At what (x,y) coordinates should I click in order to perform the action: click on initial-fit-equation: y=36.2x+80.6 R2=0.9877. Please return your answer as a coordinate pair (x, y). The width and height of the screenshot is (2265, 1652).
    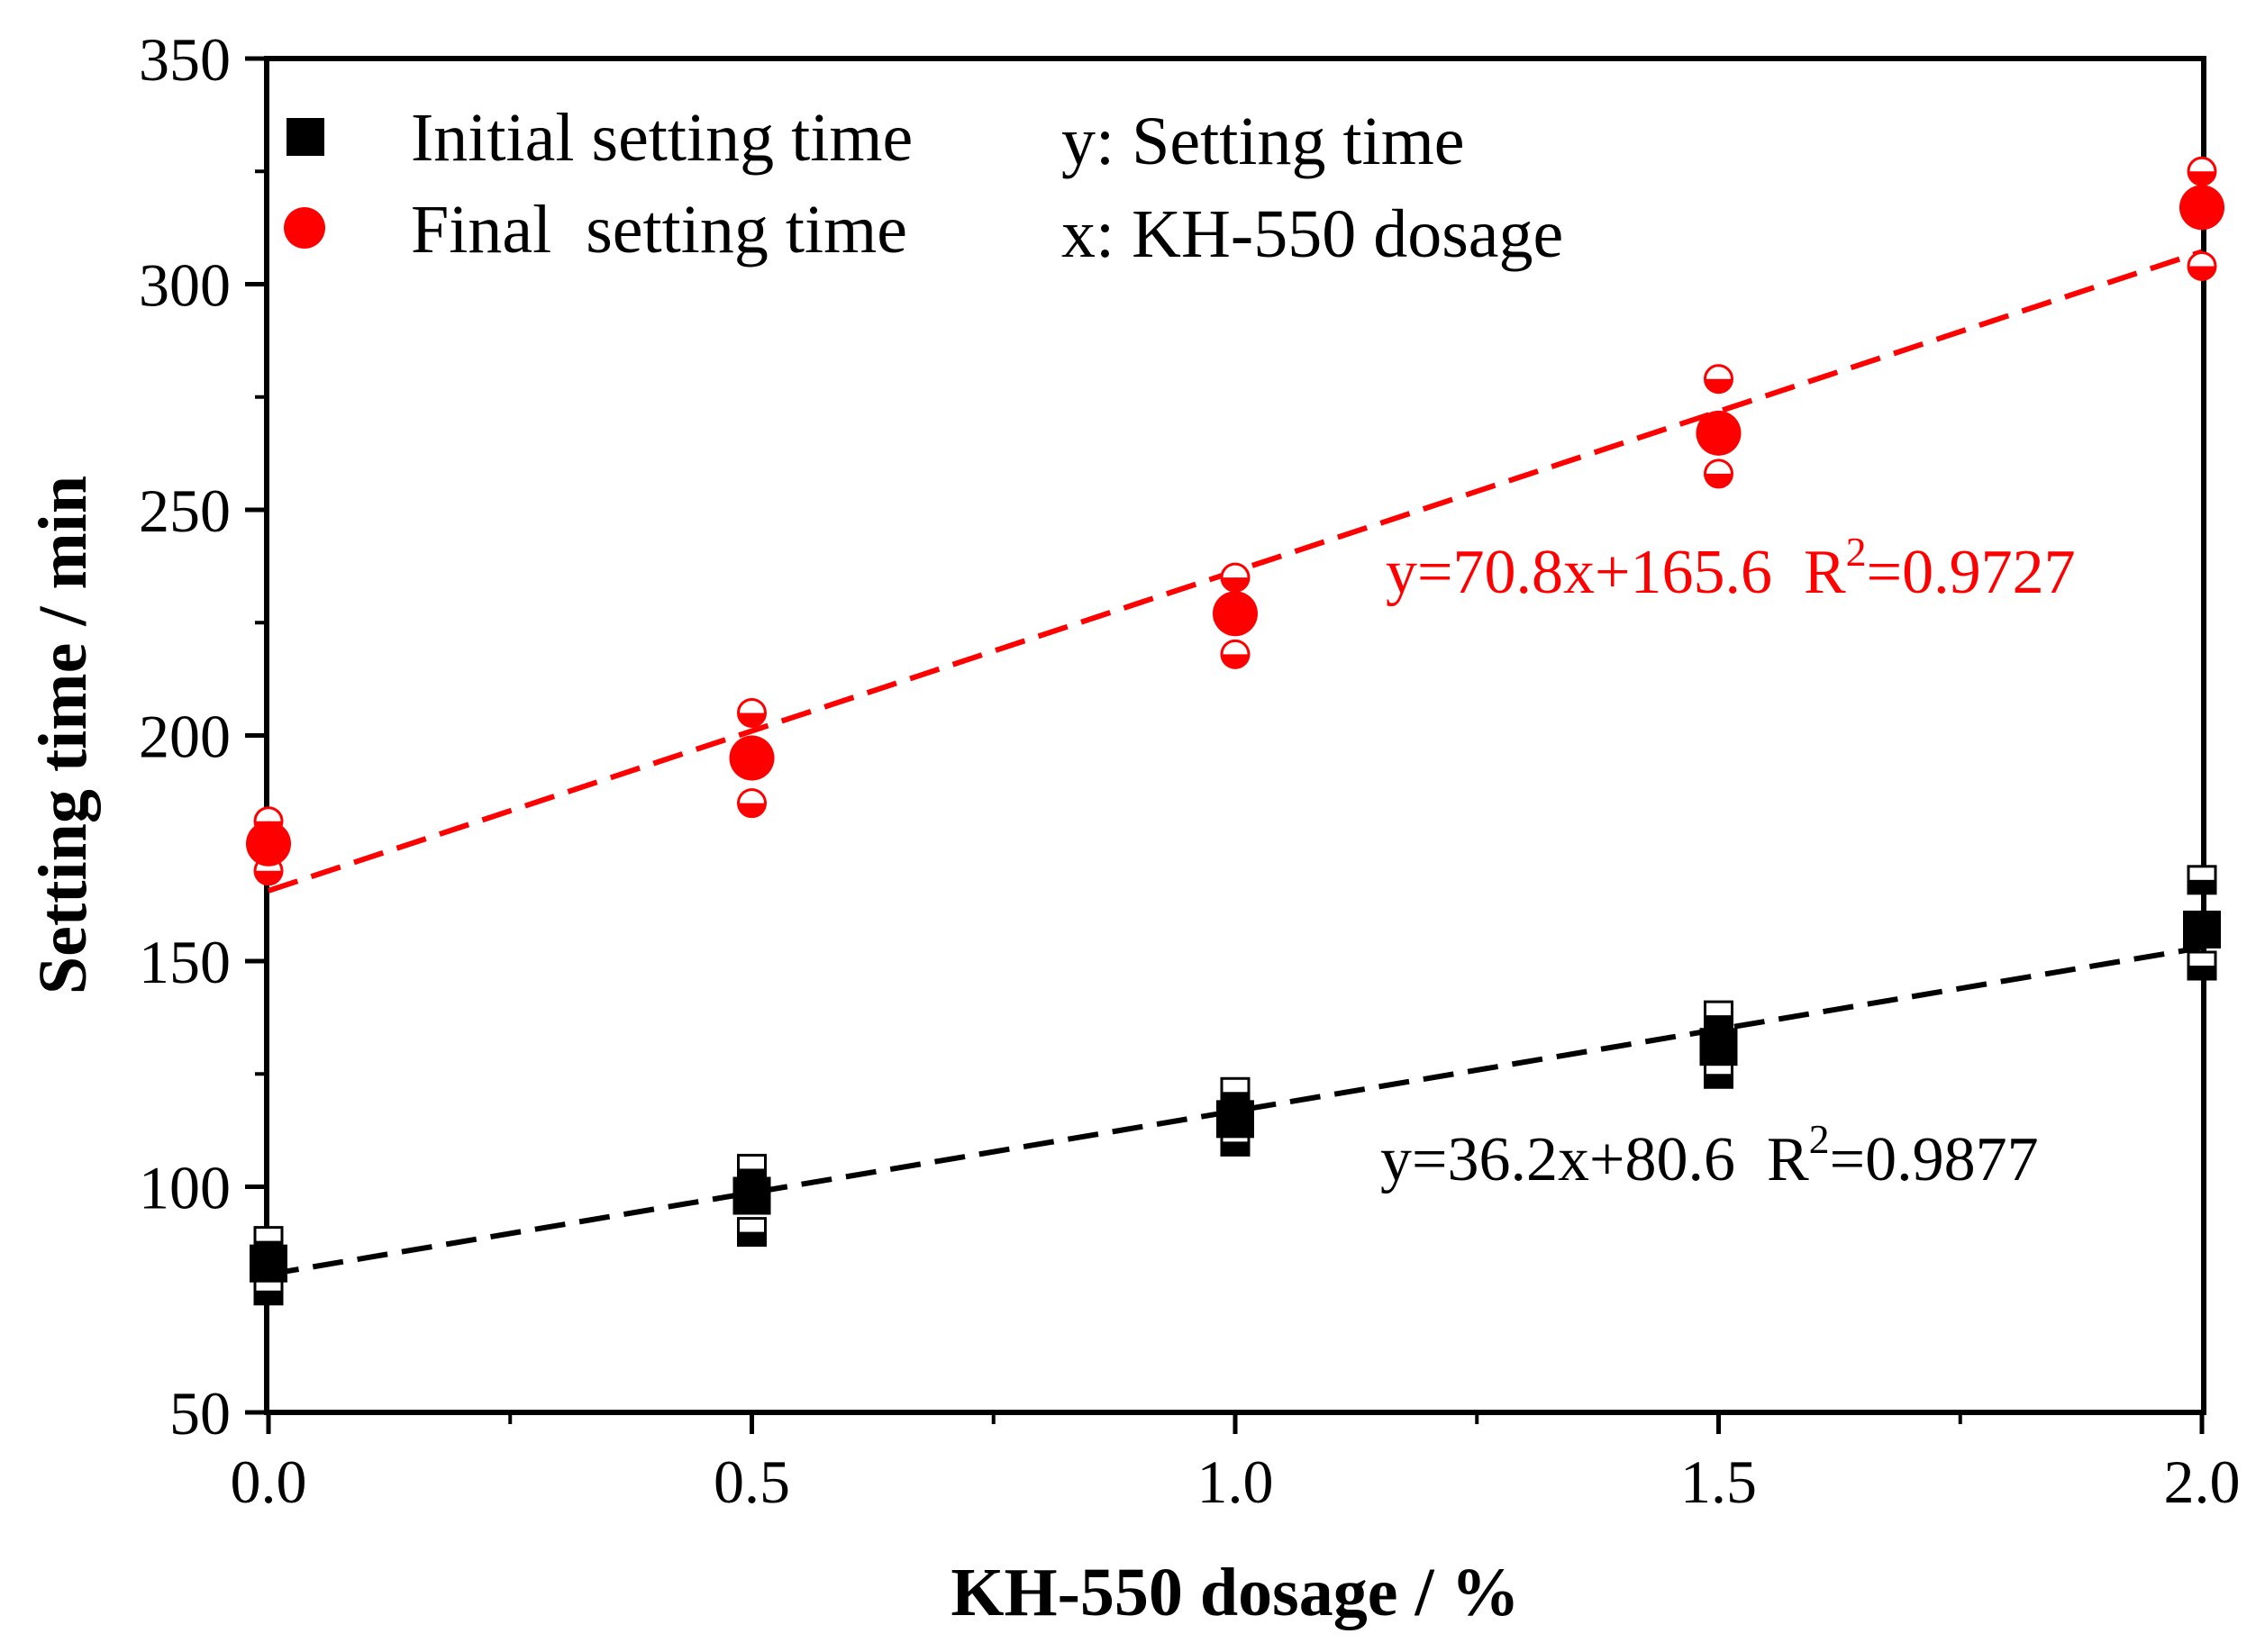
    Looking at the image, I should click on (1709, 1155).